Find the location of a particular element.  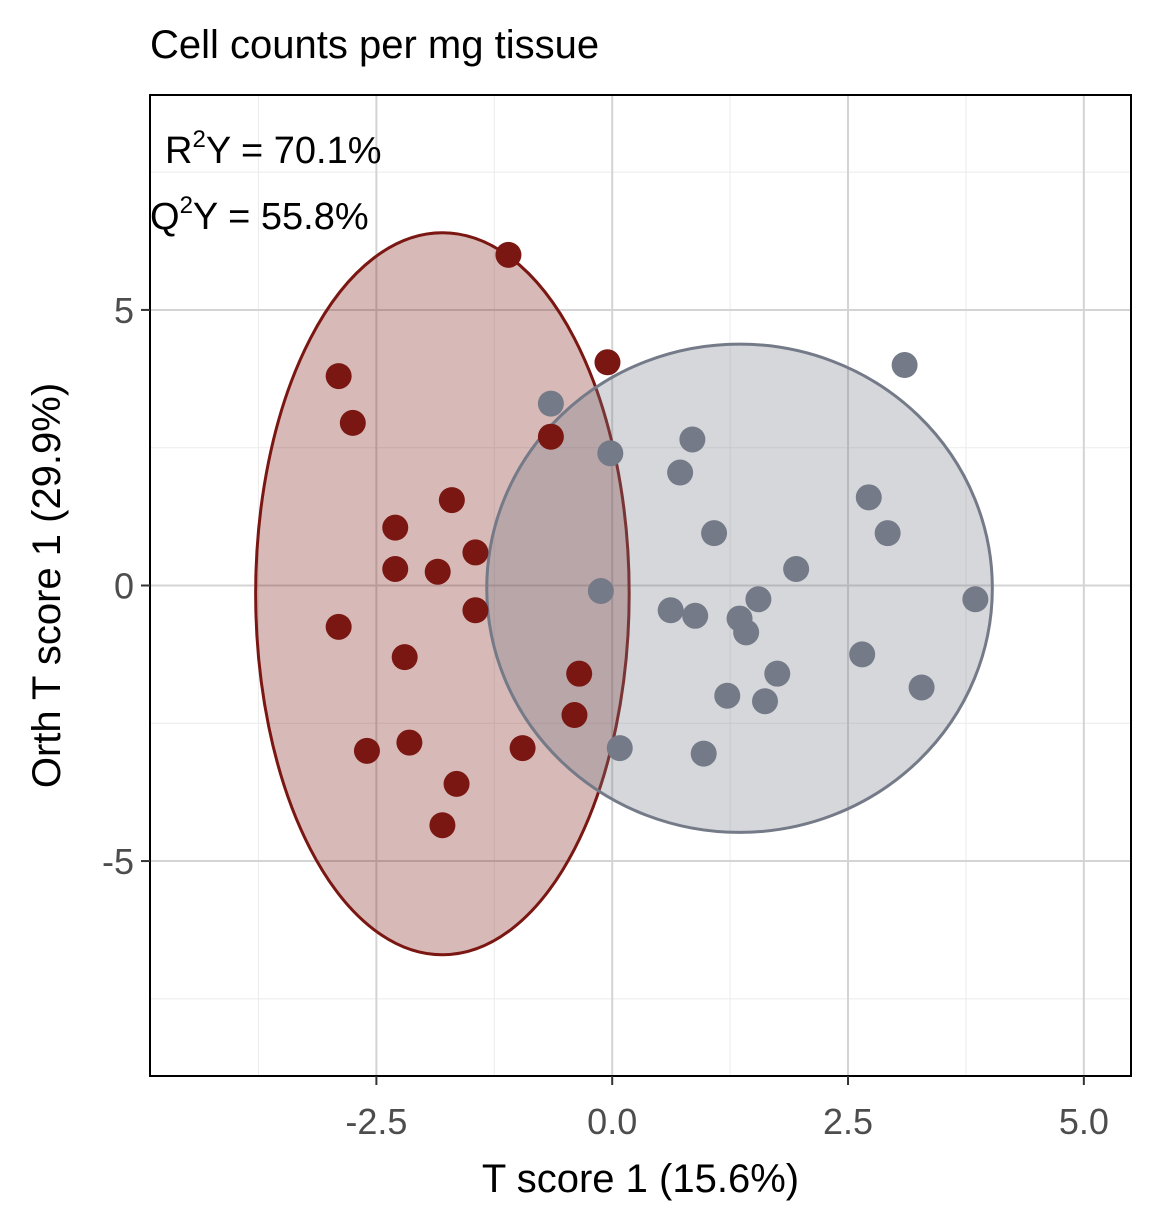

y-tick-label: 0 is located at coordinates (124, 586).